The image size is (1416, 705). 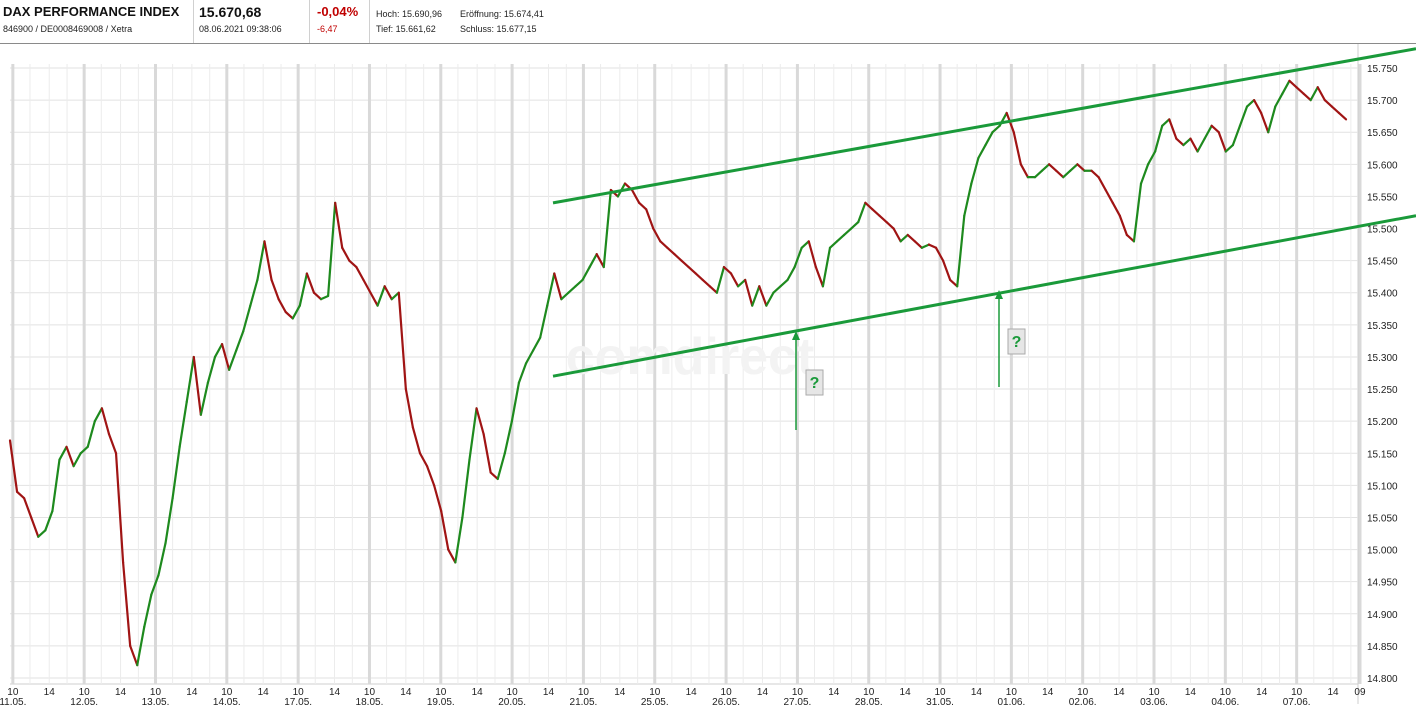 I want to click on x-day-label: 27.05., so click(x=797, y=701).